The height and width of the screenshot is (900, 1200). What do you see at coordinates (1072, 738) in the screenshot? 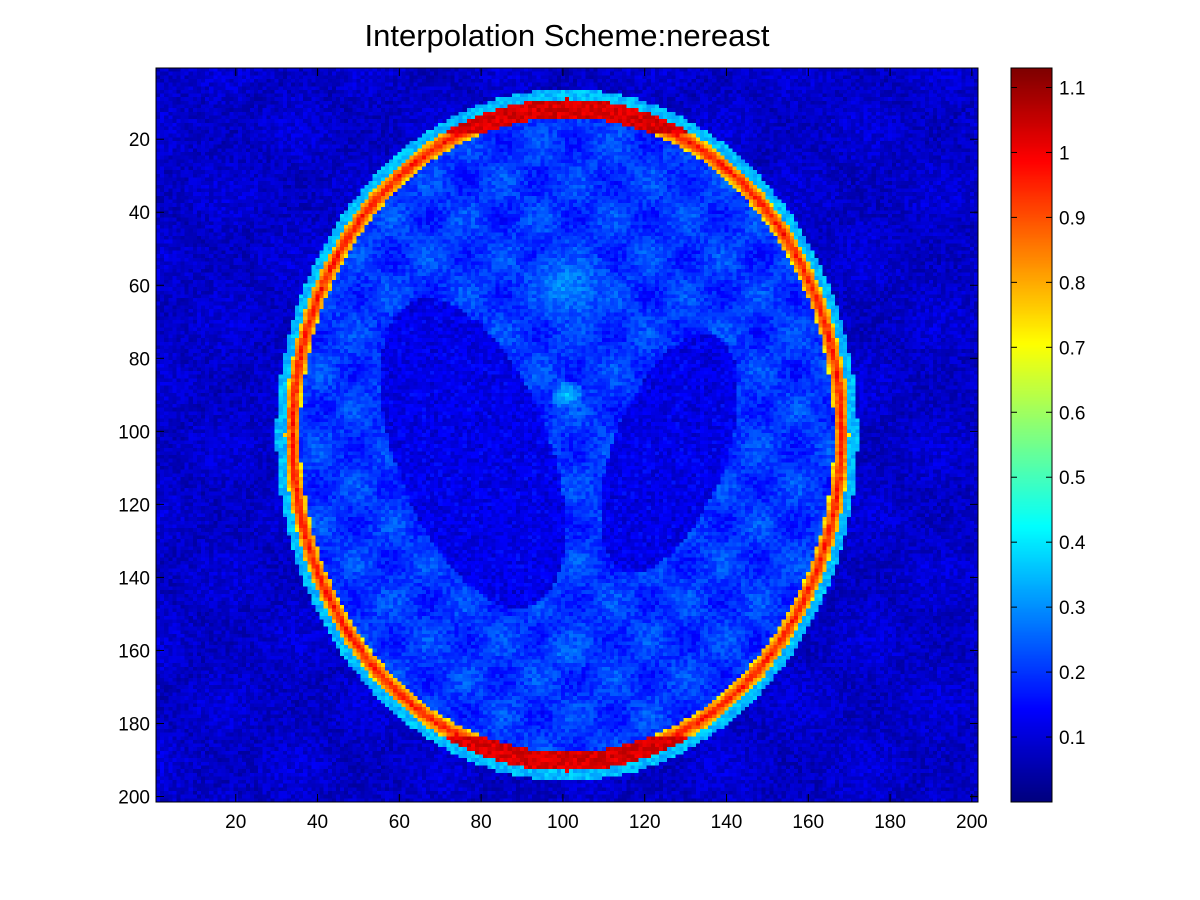
I see `colorbar-tick-label: 0.1` at bounding box center [1072, 738].